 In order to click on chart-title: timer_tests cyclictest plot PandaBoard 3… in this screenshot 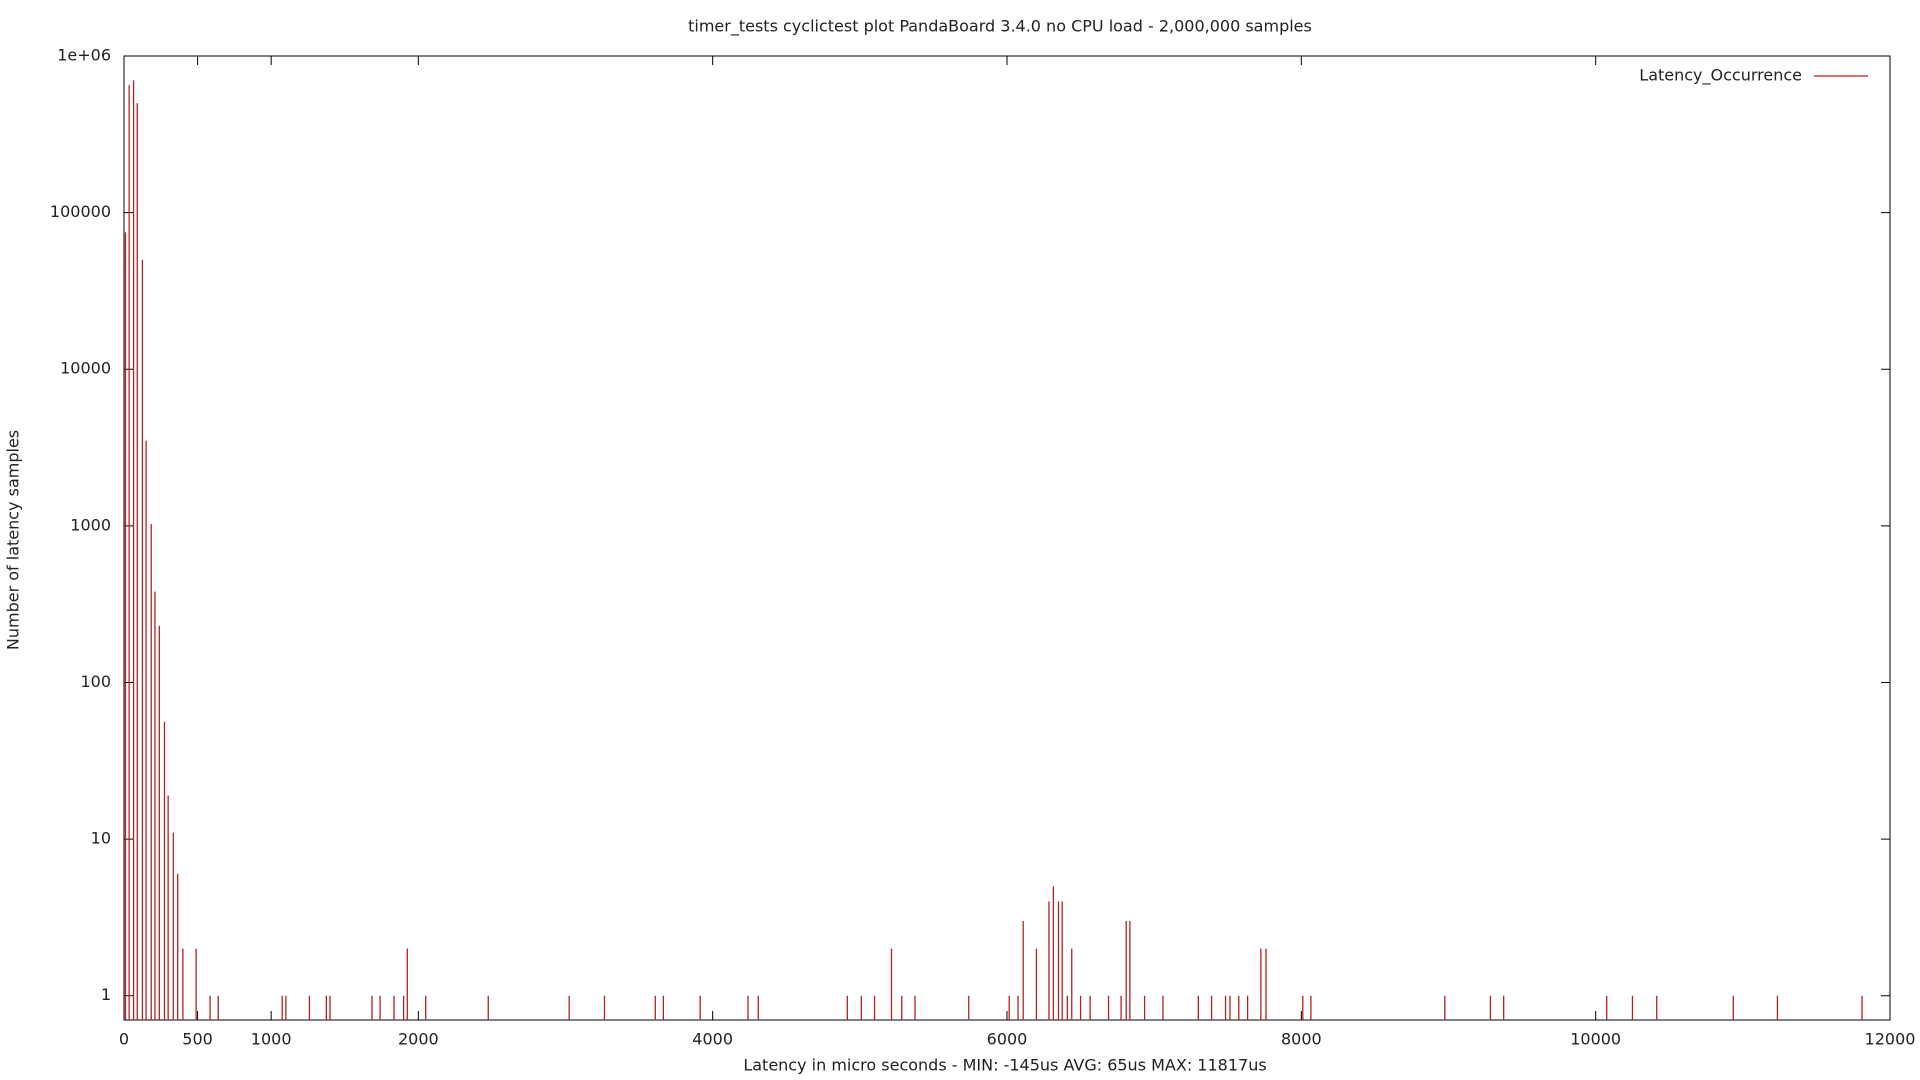, I will do `click(1000, 27)`.